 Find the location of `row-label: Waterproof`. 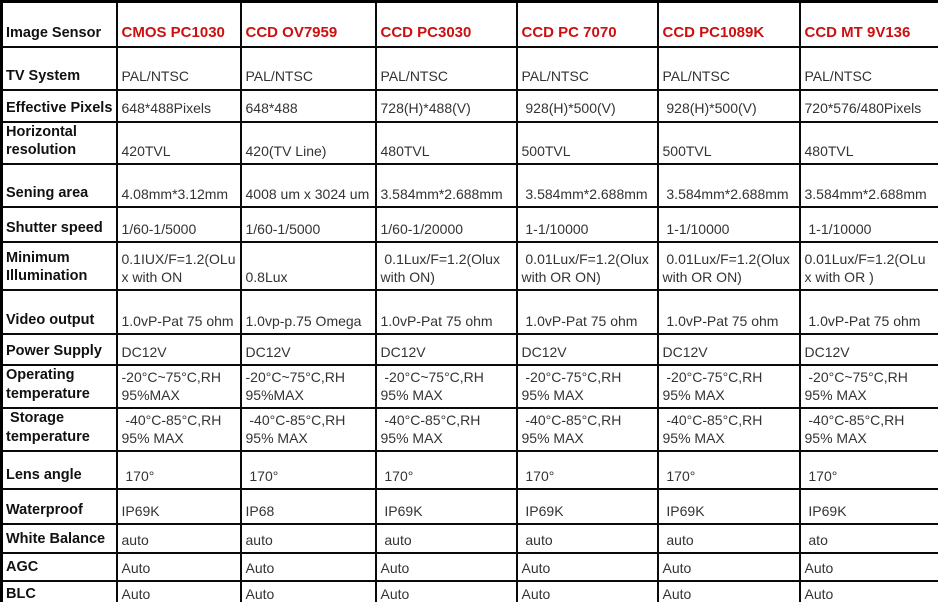

row-label: Waterproof is located at coordinates (59, 506).